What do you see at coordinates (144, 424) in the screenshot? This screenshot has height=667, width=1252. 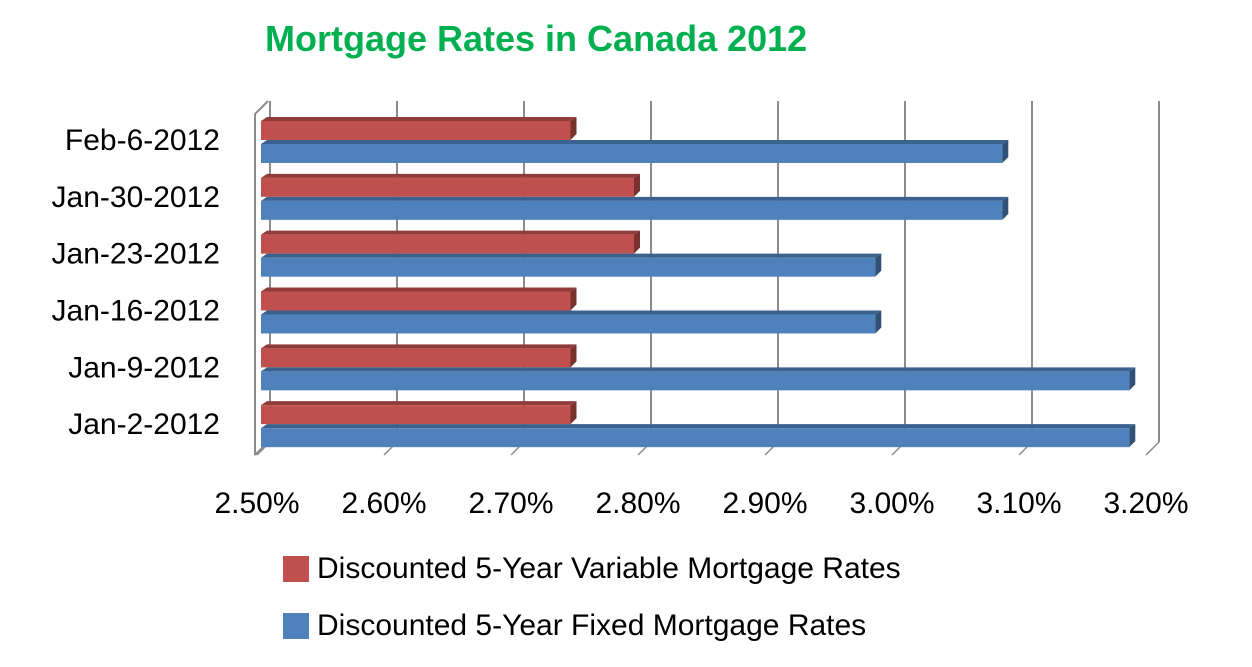 I see `category-label: Jan-2-2012` at bounding box center [144, 424].